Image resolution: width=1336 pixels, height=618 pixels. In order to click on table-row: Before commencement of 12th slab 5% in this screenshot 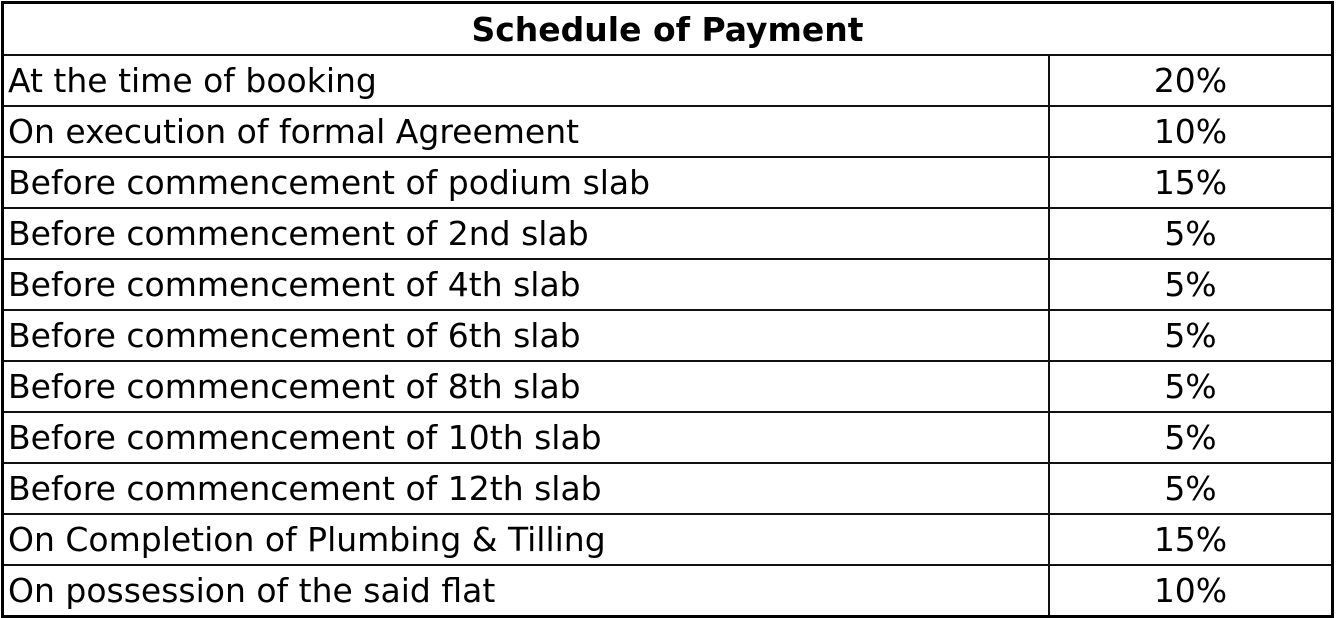, I will do `click(667, 488)`.